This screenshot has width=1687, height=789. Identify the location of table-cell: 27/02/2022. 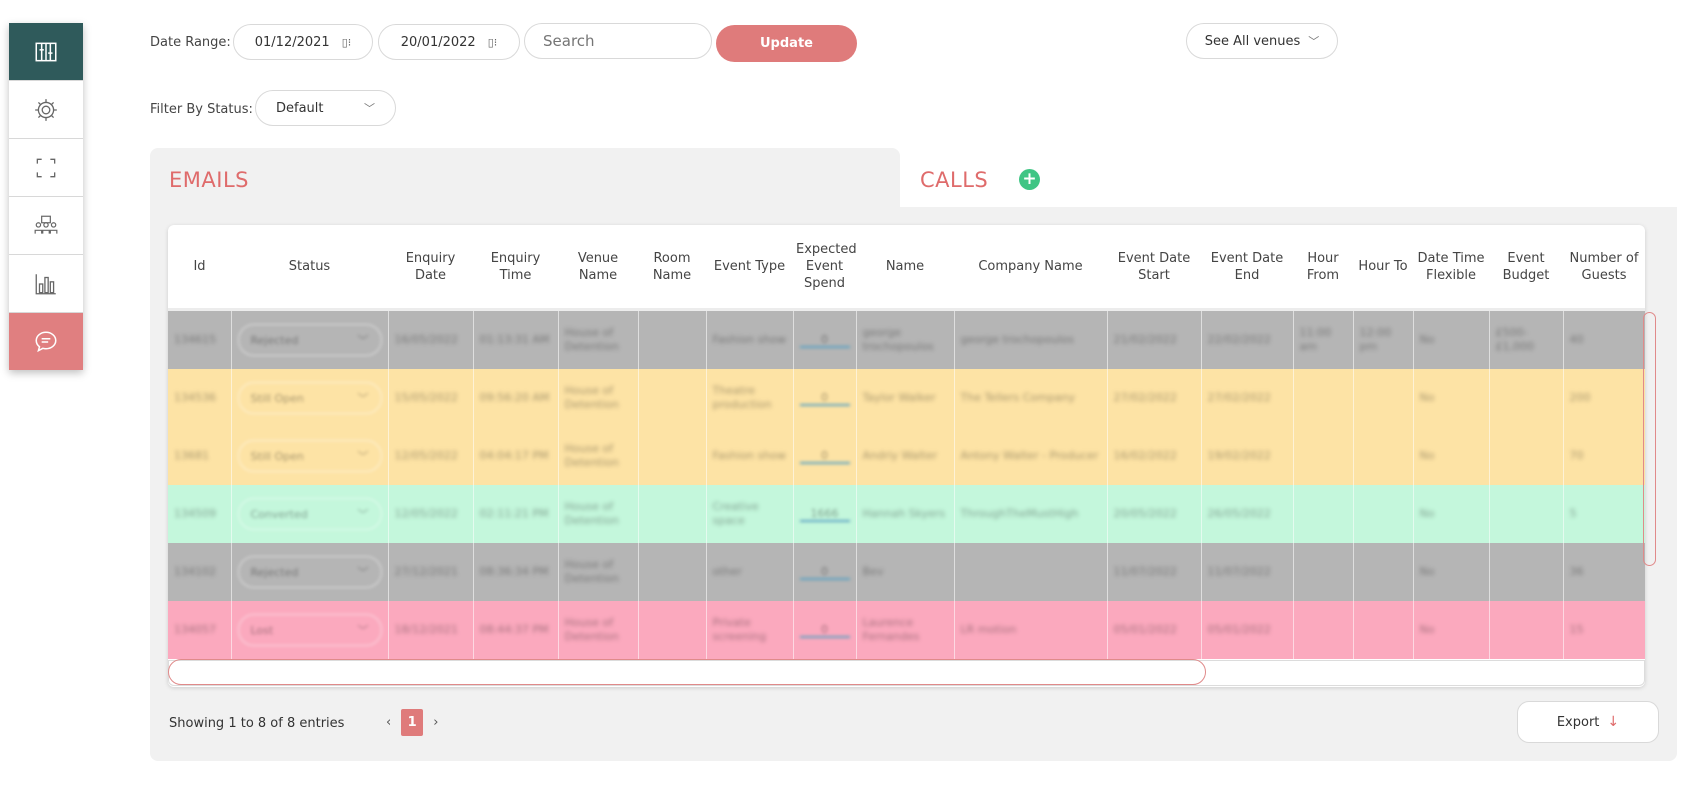
(1247, 398).